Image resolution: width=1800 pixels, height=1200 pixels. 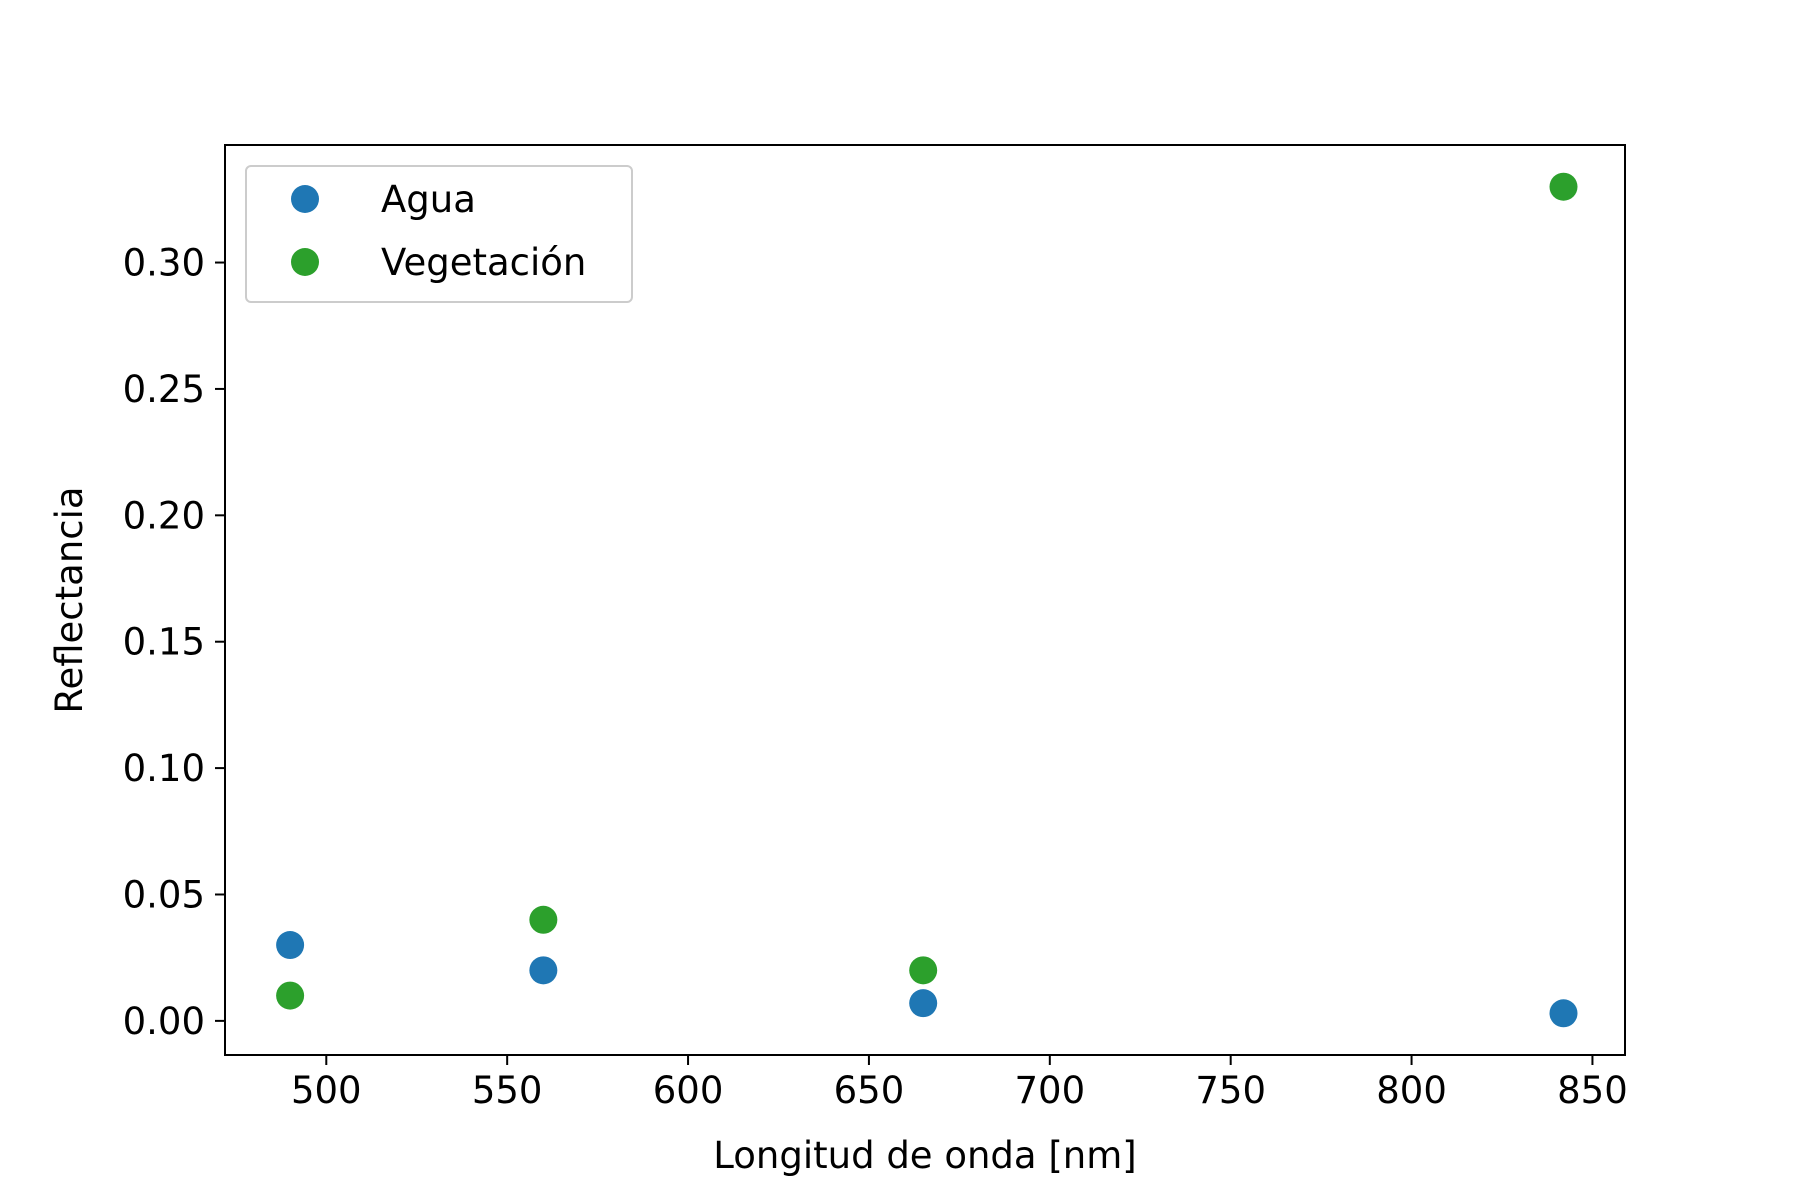 What do you see at coordinates (164, 263) in the screenshot?
I see `y-tick-label: 0.30` at bounding box center [164, 263].